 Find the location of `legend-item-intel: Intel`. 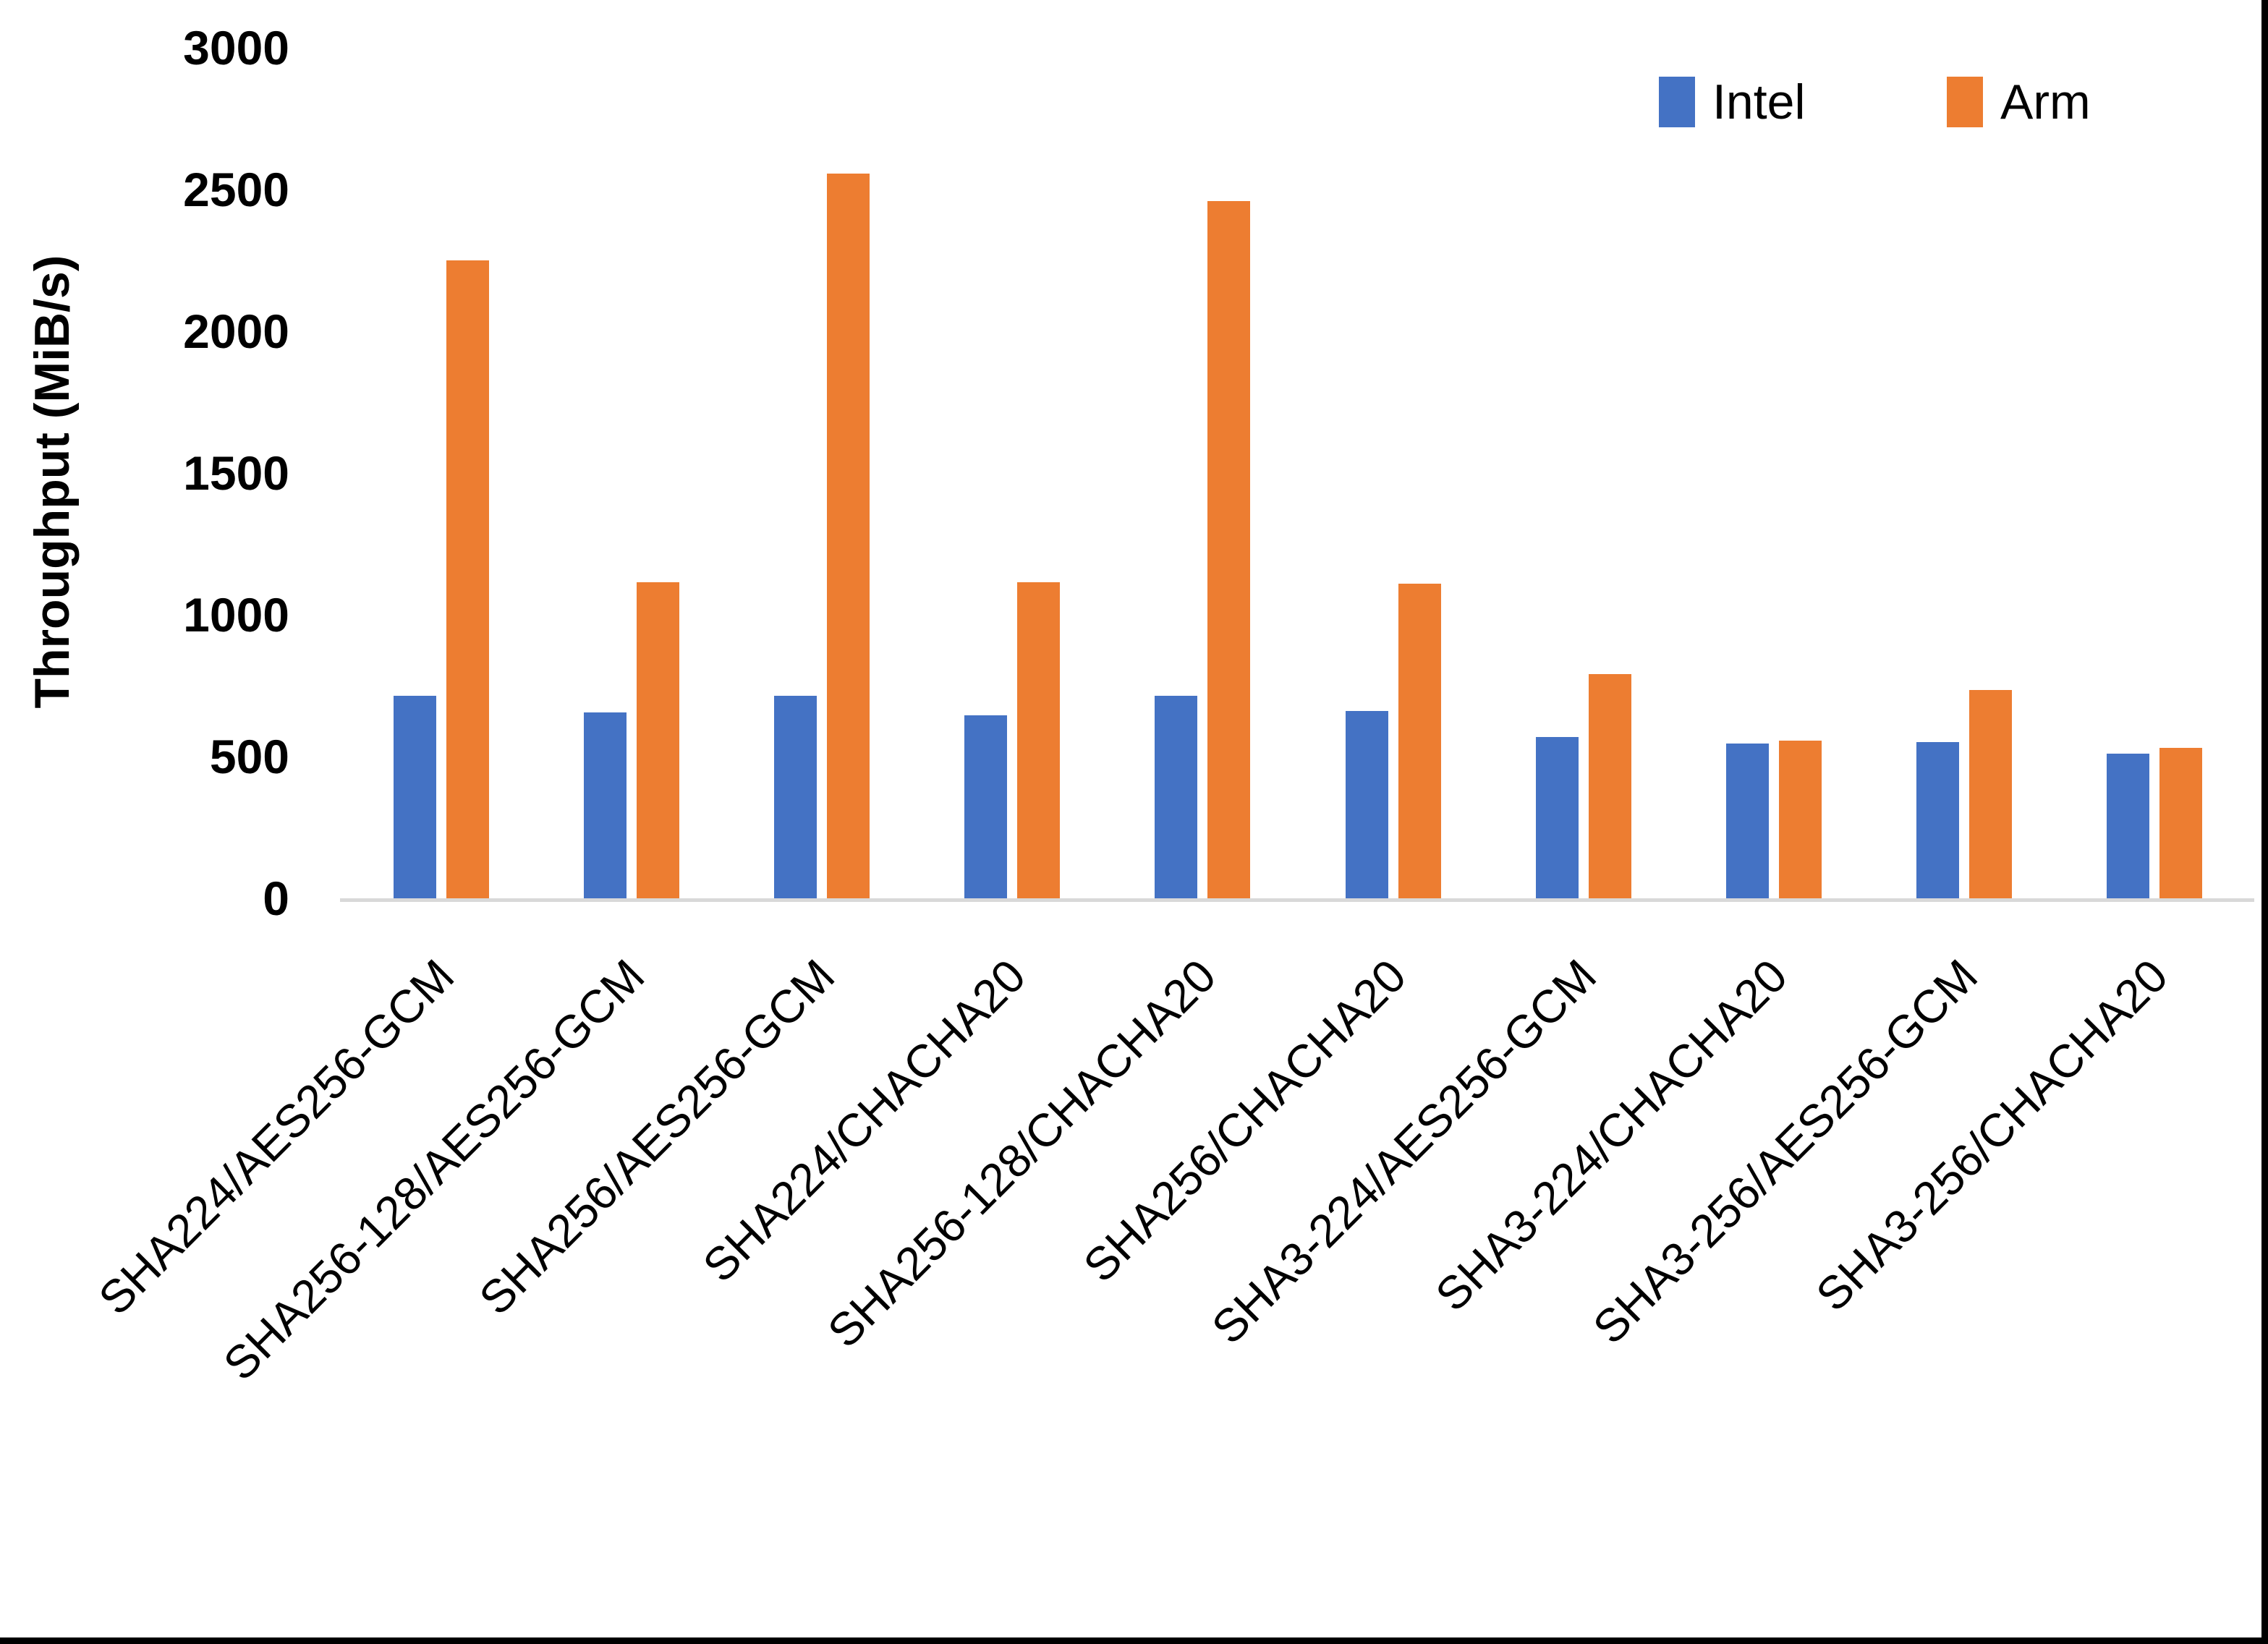

legend-item-intel: Intel is located at coordinates (1733, 101).